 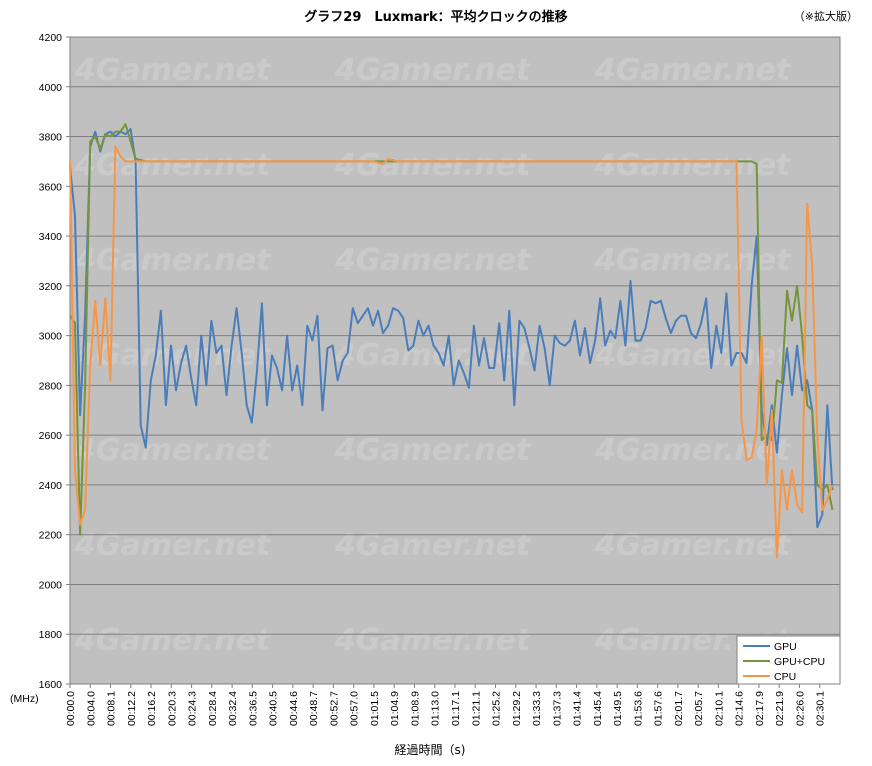 What do you see at coordinates (152, 708) in the screenshot?
I see `x-tick-label: 00:16.2` at bounding box center [152, 708].